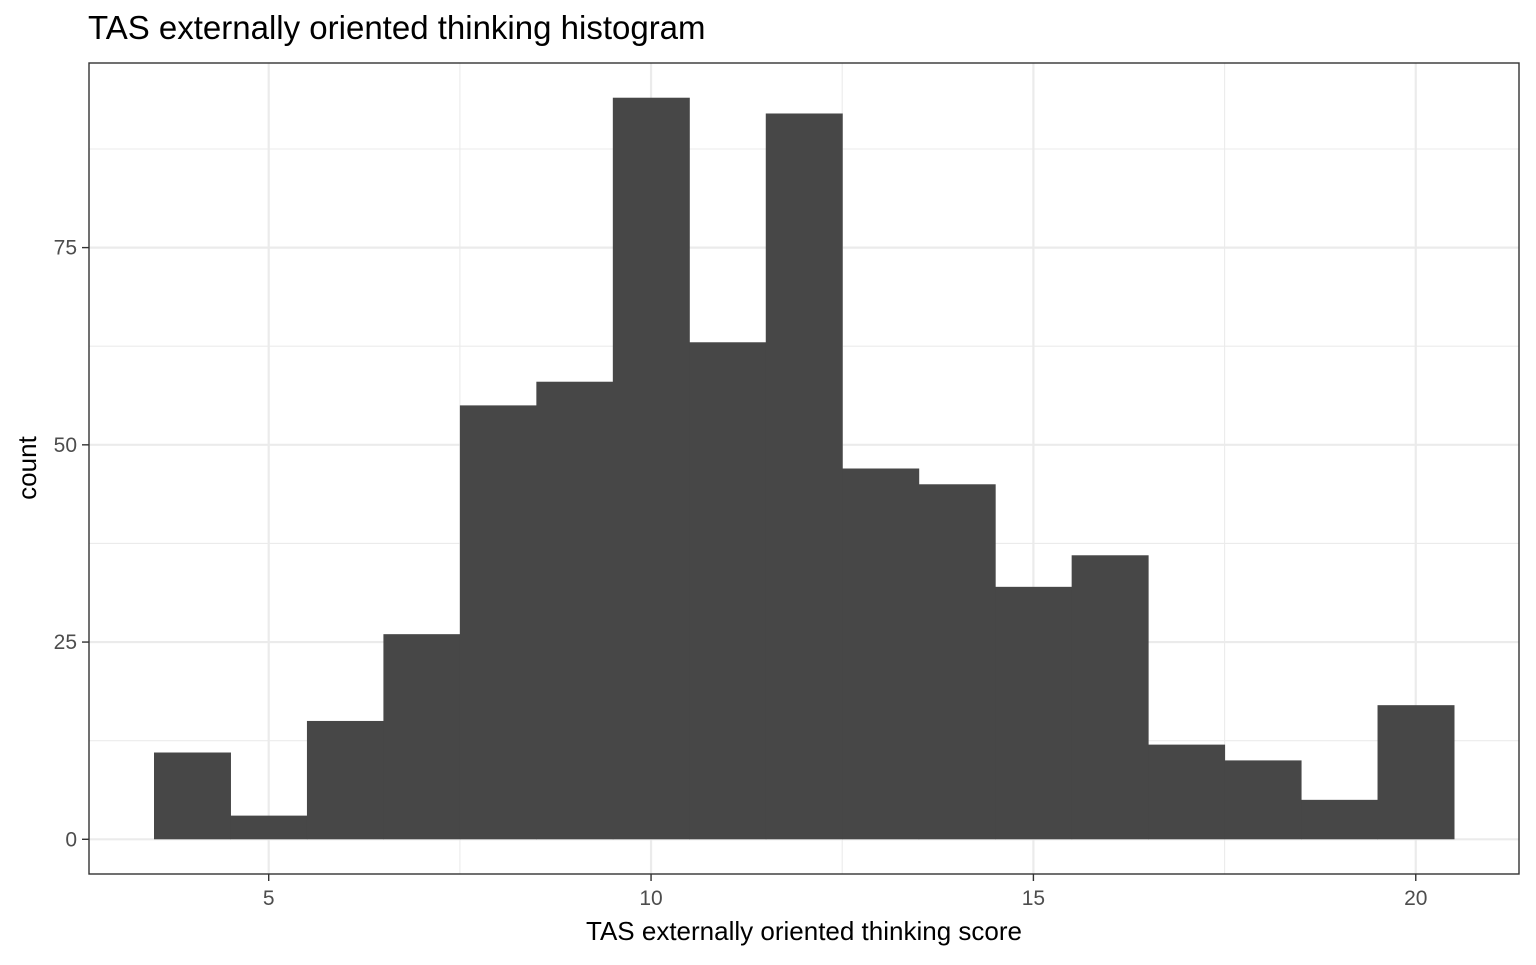 The height and width of the screenshot is (965, 1536). What do you see at coordinates (845, 892) in the screenshot?
I see `x-axis: 5 10 15 20` at bounding box center [845, 892].